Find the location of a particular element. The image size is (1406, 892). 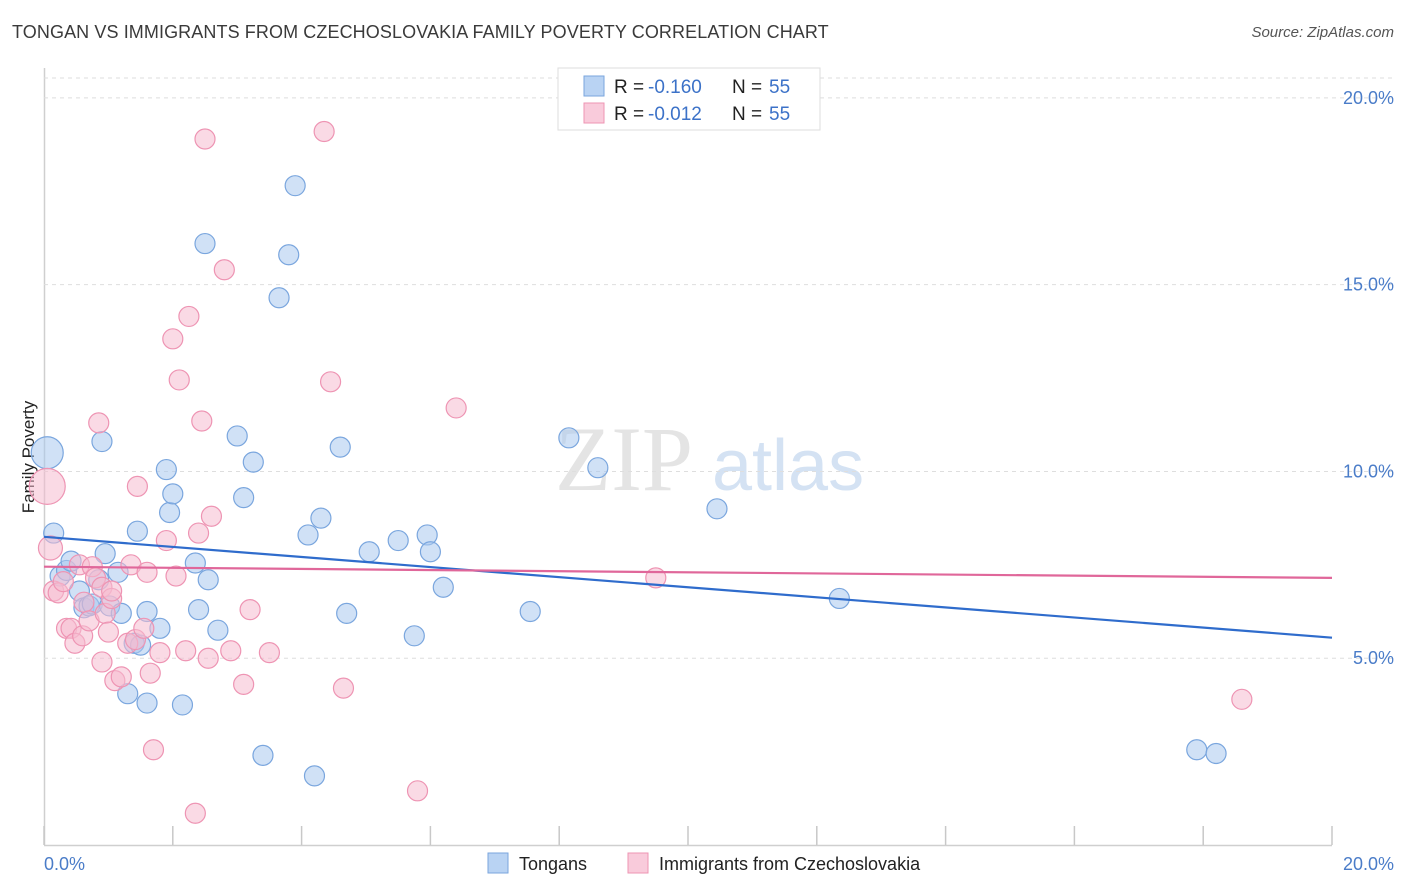

bottom-legend-label-czech: Immigrants from Czechoslovakia is located at coordinates (790, 864).